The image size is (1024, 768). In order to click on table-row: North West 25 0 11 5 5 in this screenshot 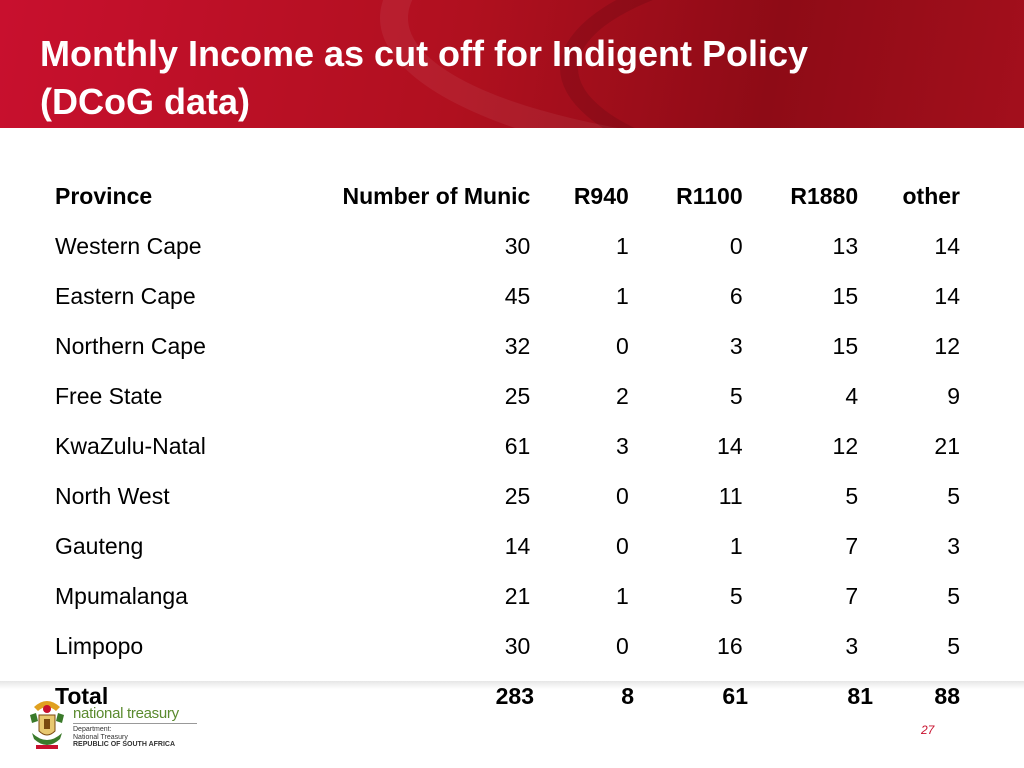, I will do `click(508, 496)`.